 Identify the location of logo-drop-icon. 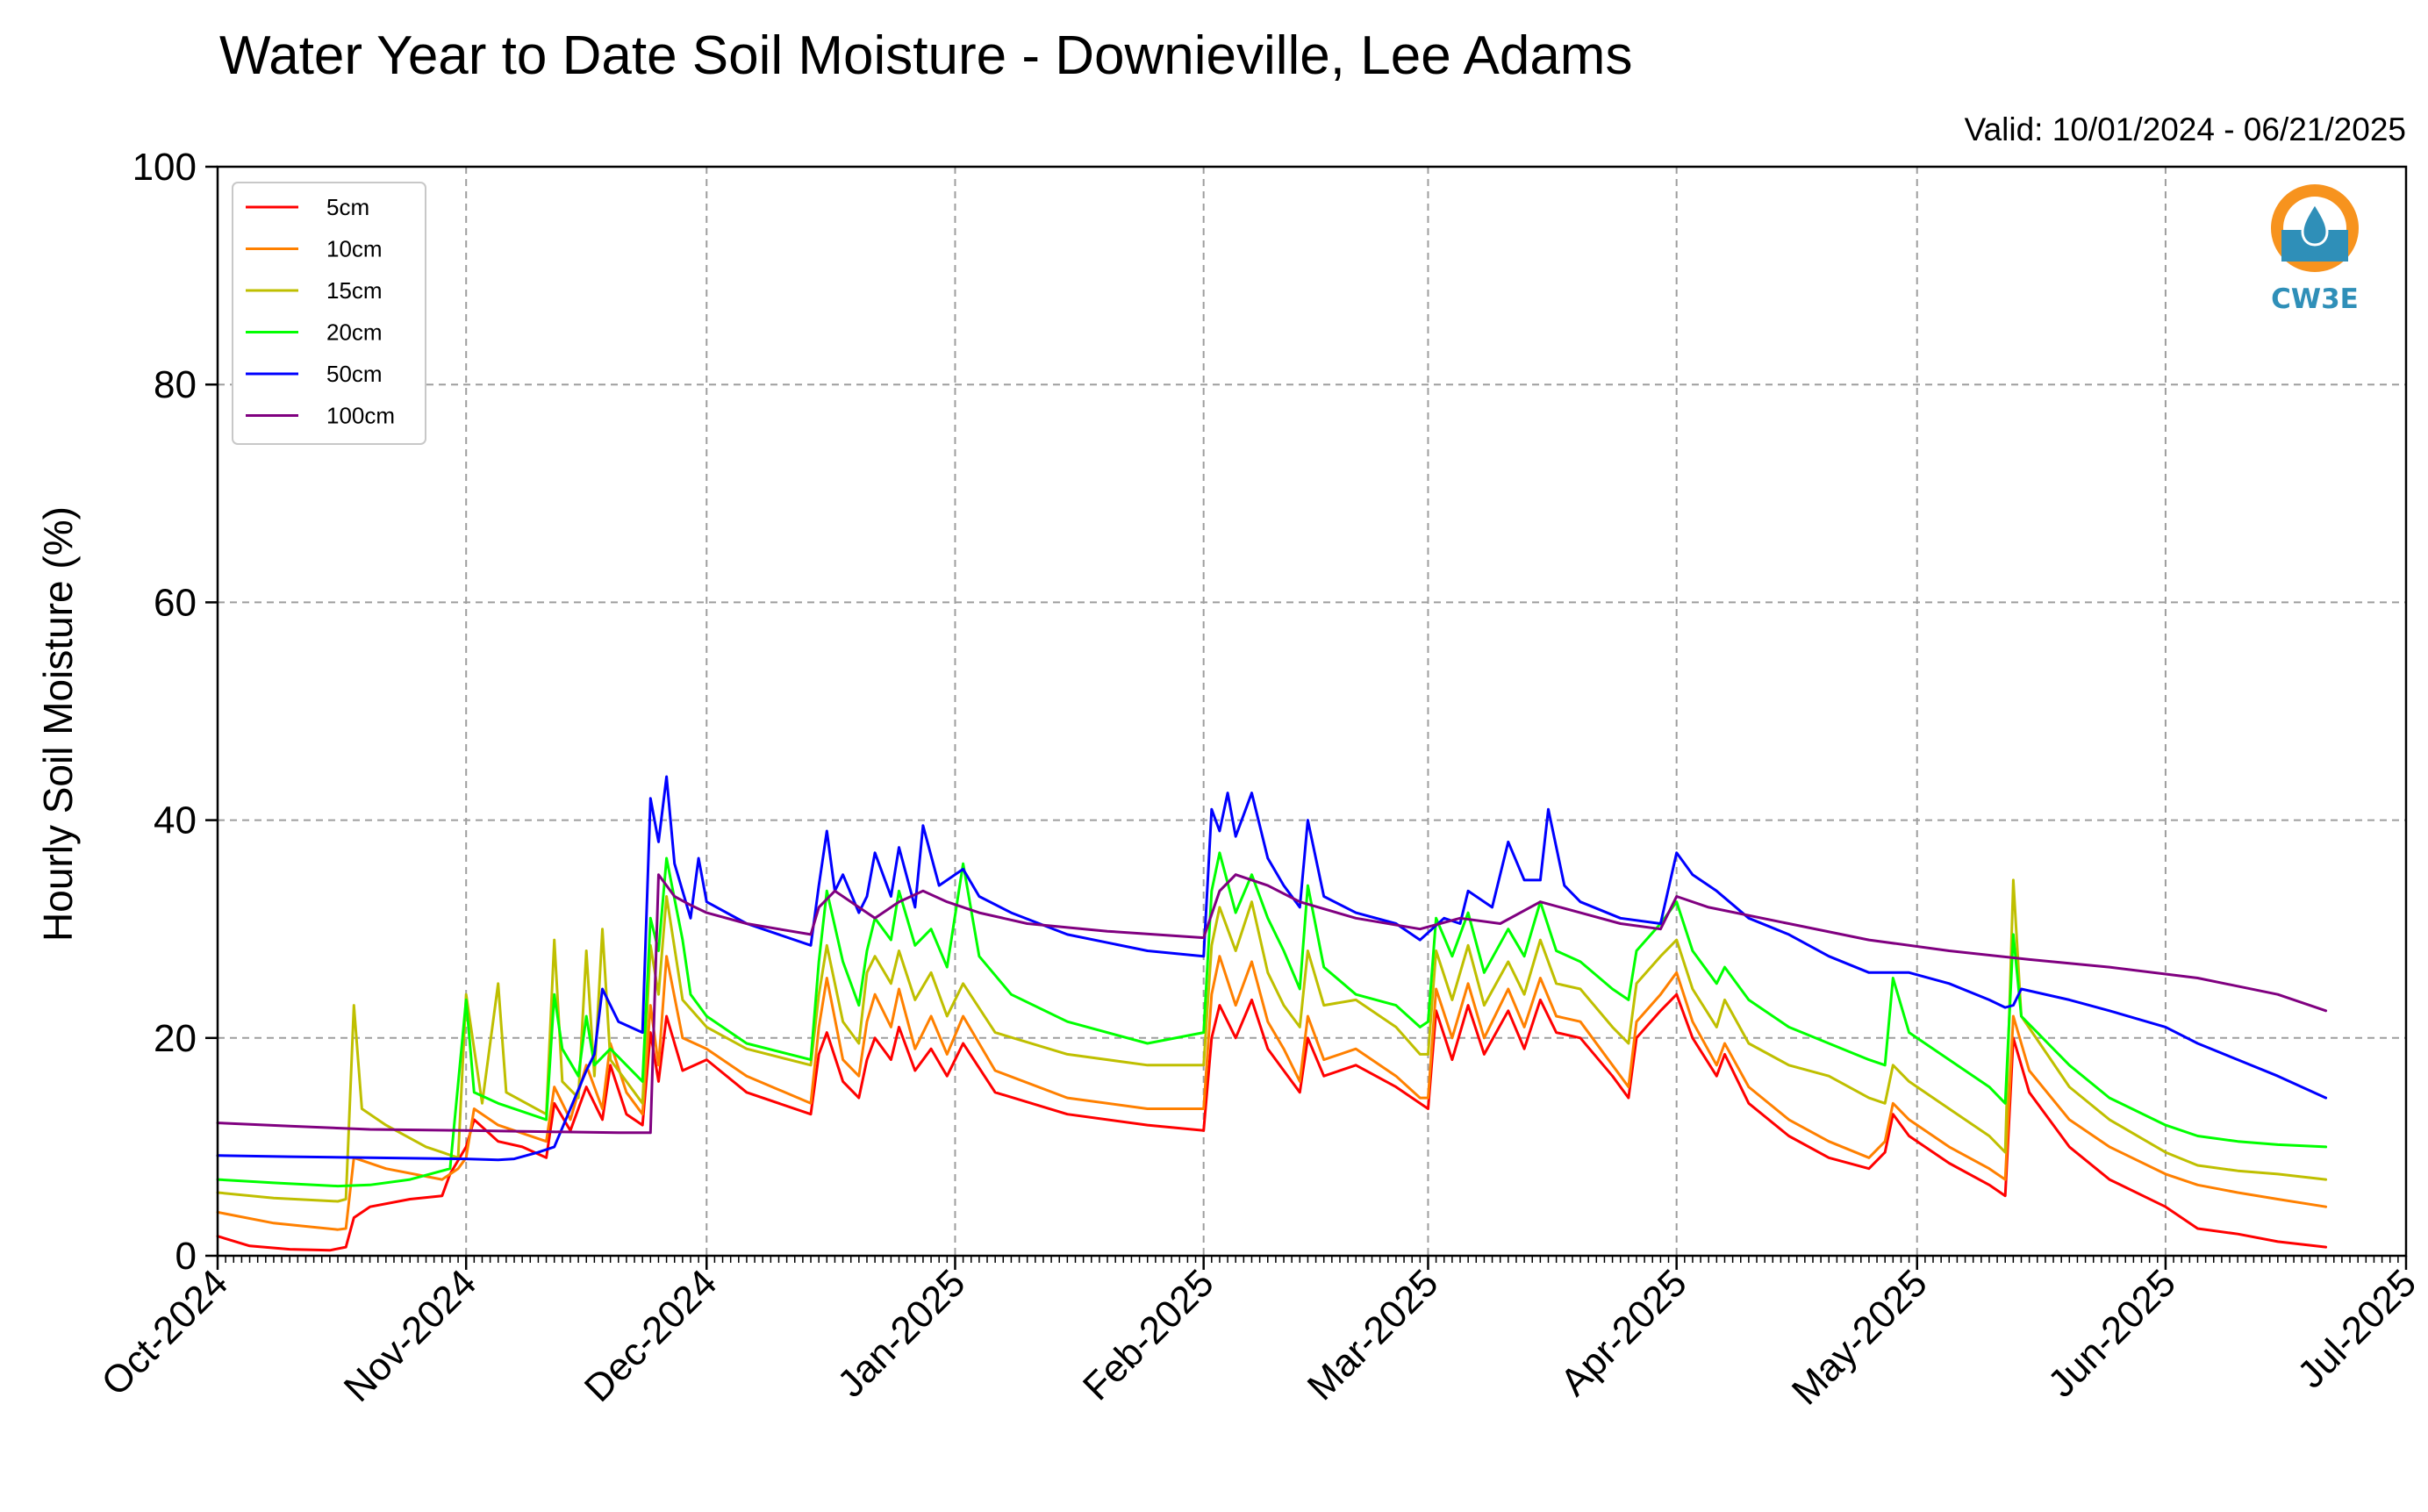
(2315, 224).